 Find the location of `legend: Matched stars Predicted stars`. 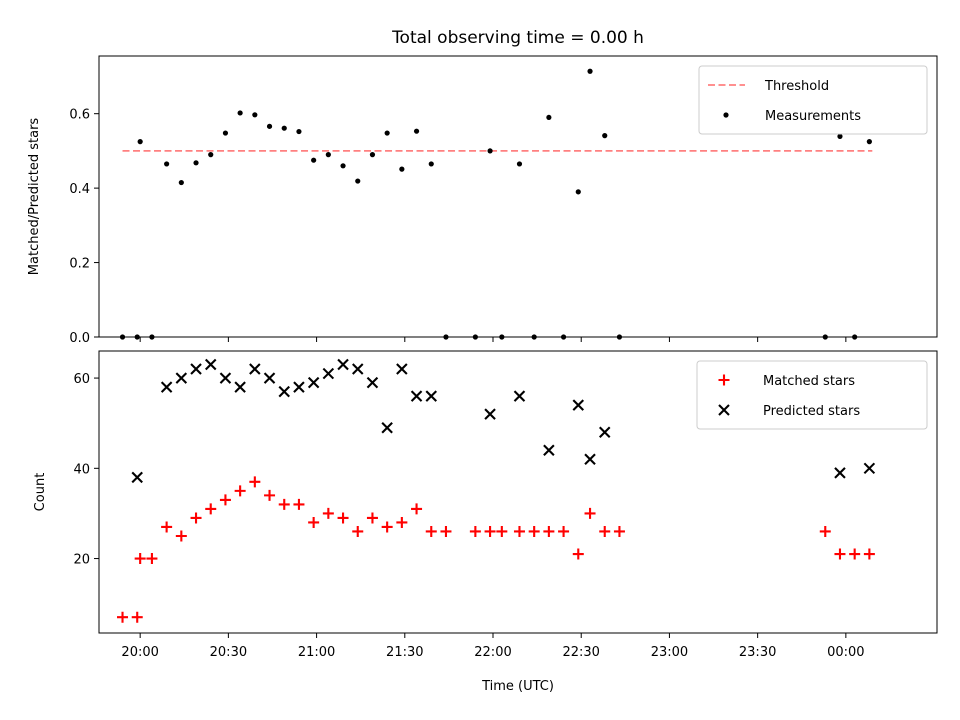

legend: Matched stars Predicted stars is located at coordinates (812, 395).